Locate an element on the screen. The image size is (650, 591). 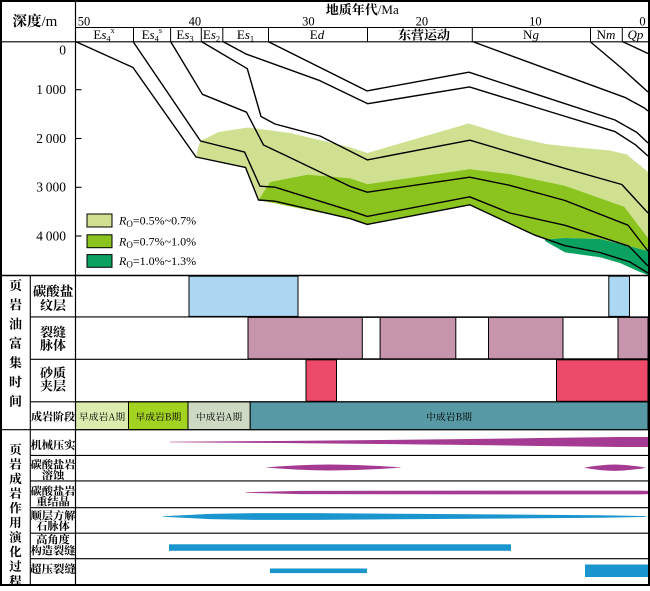
svg-text: 20 is located at coordinates (422, 22).